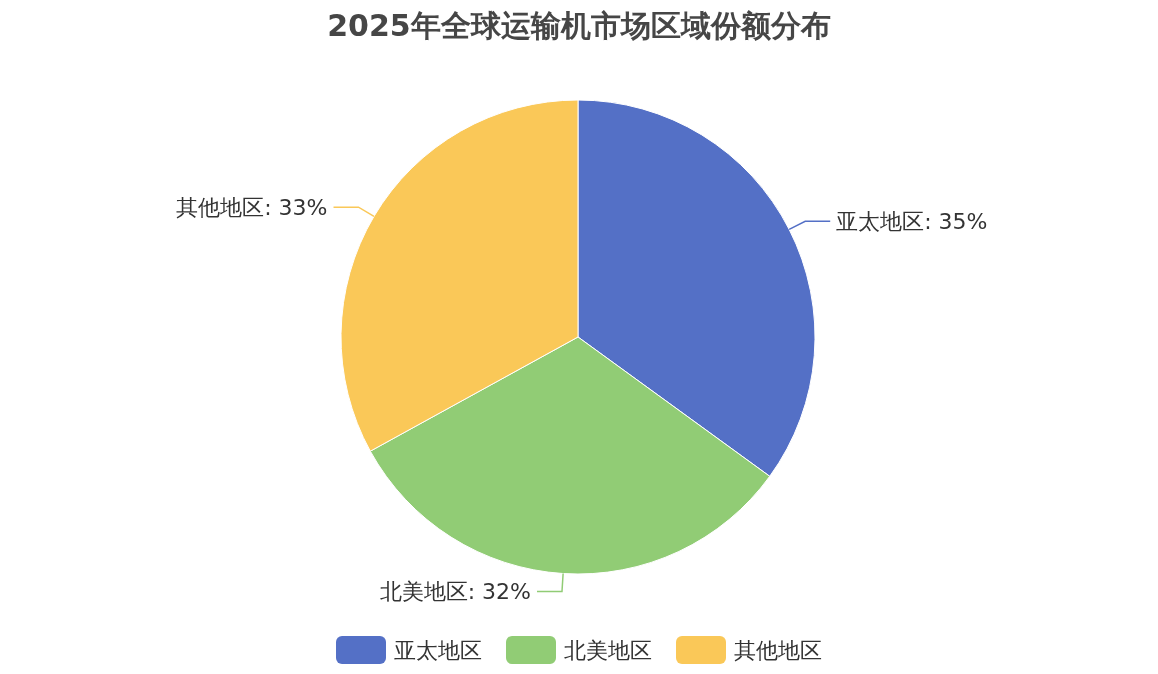 This screenshot has height=674, width=1158. What do you see at coordinates (499, 592) in the screenshot?
I see `data-label: : 32%` at bounding box center [499, 592].